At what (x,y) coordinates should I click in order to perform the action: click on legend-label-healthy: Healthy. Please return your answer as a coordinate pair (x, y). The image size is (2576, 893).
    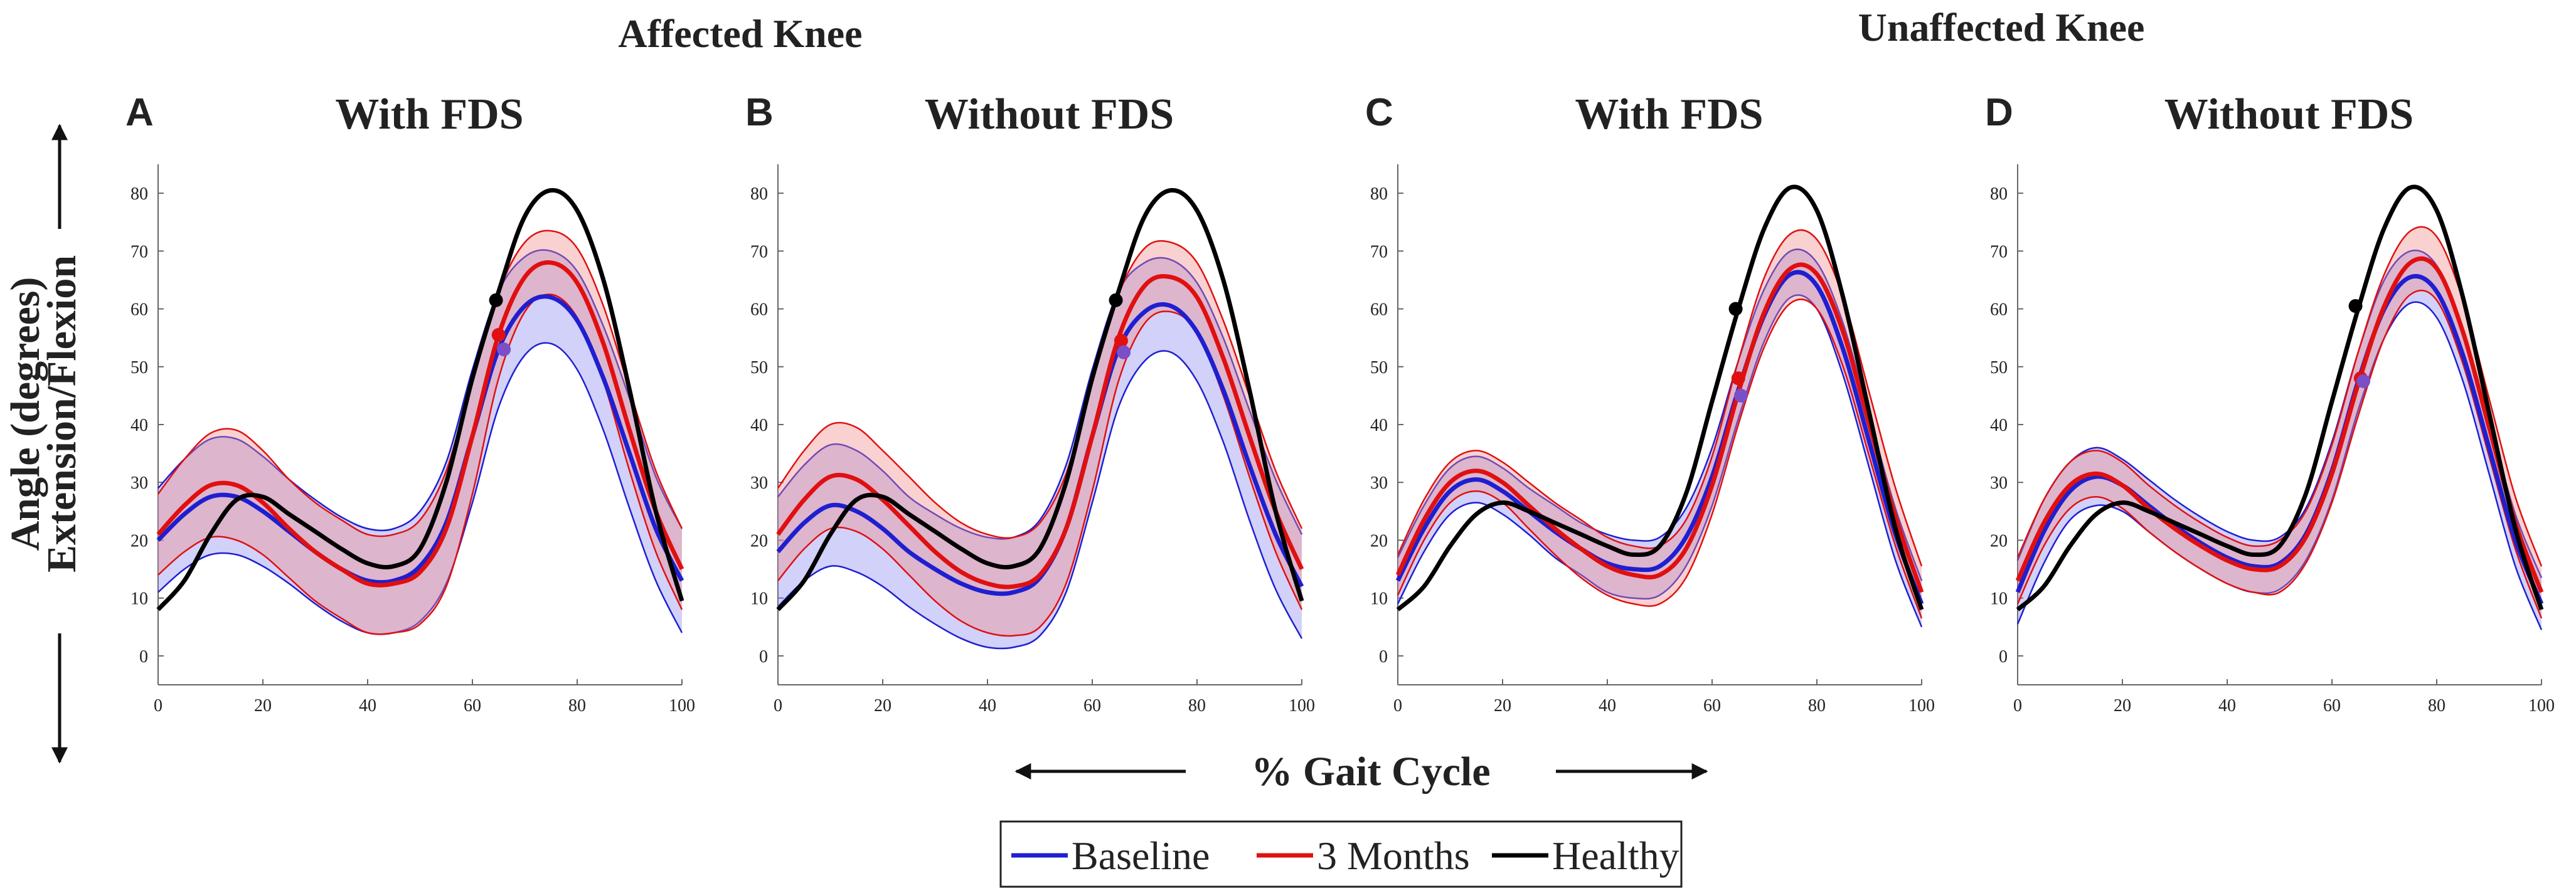
    Looking at the image, I should click on (1615, 855).